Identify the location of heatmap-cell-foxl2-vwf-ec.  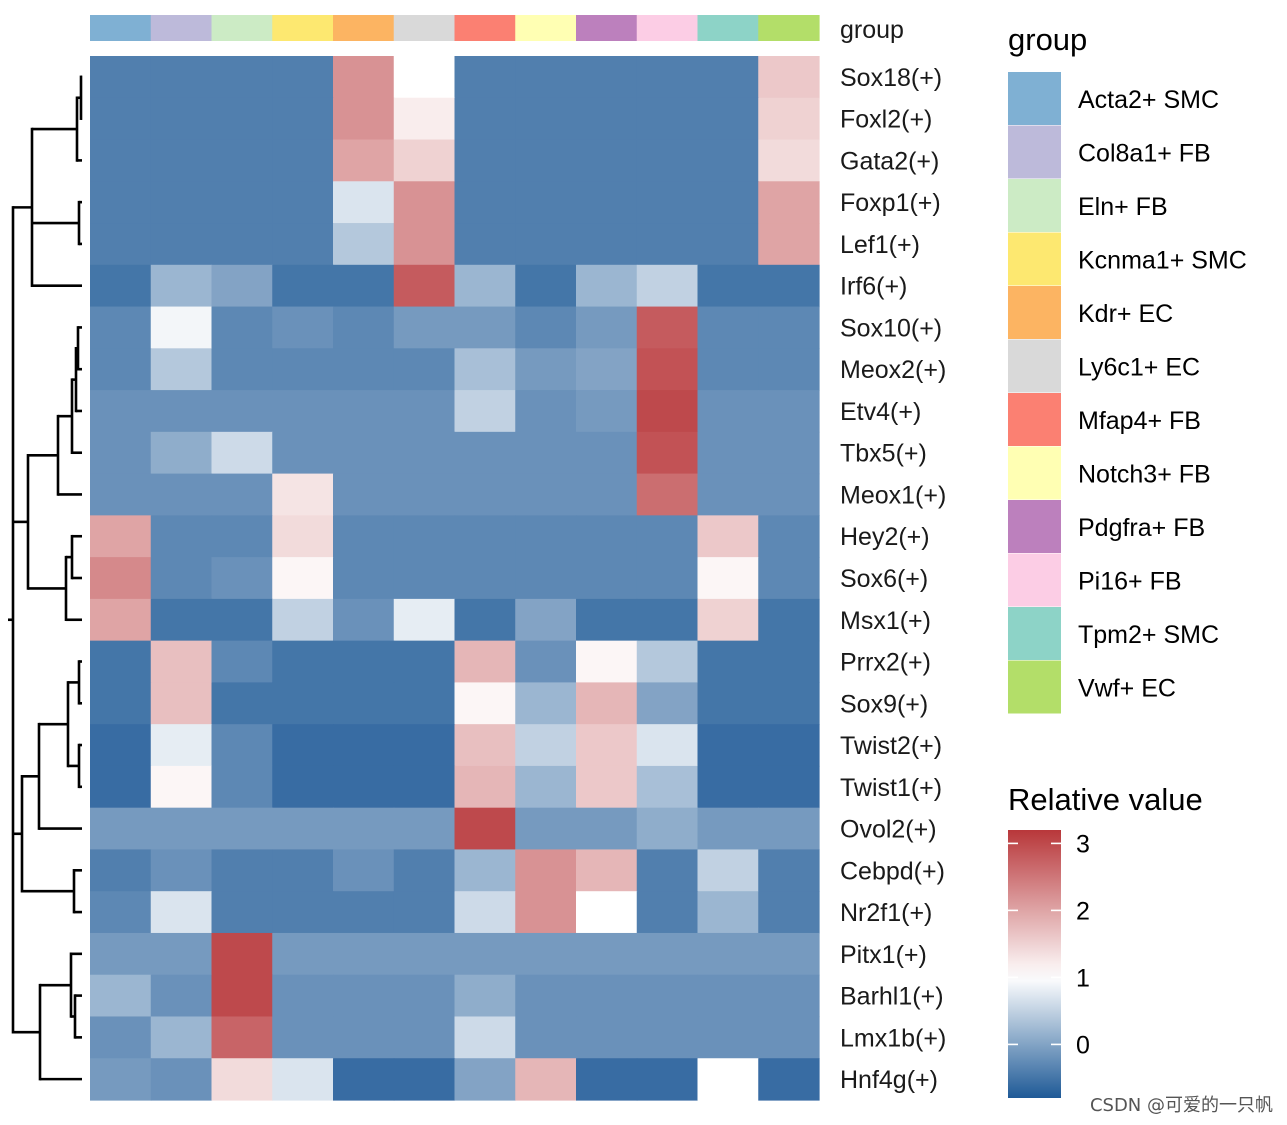
(789, 119).